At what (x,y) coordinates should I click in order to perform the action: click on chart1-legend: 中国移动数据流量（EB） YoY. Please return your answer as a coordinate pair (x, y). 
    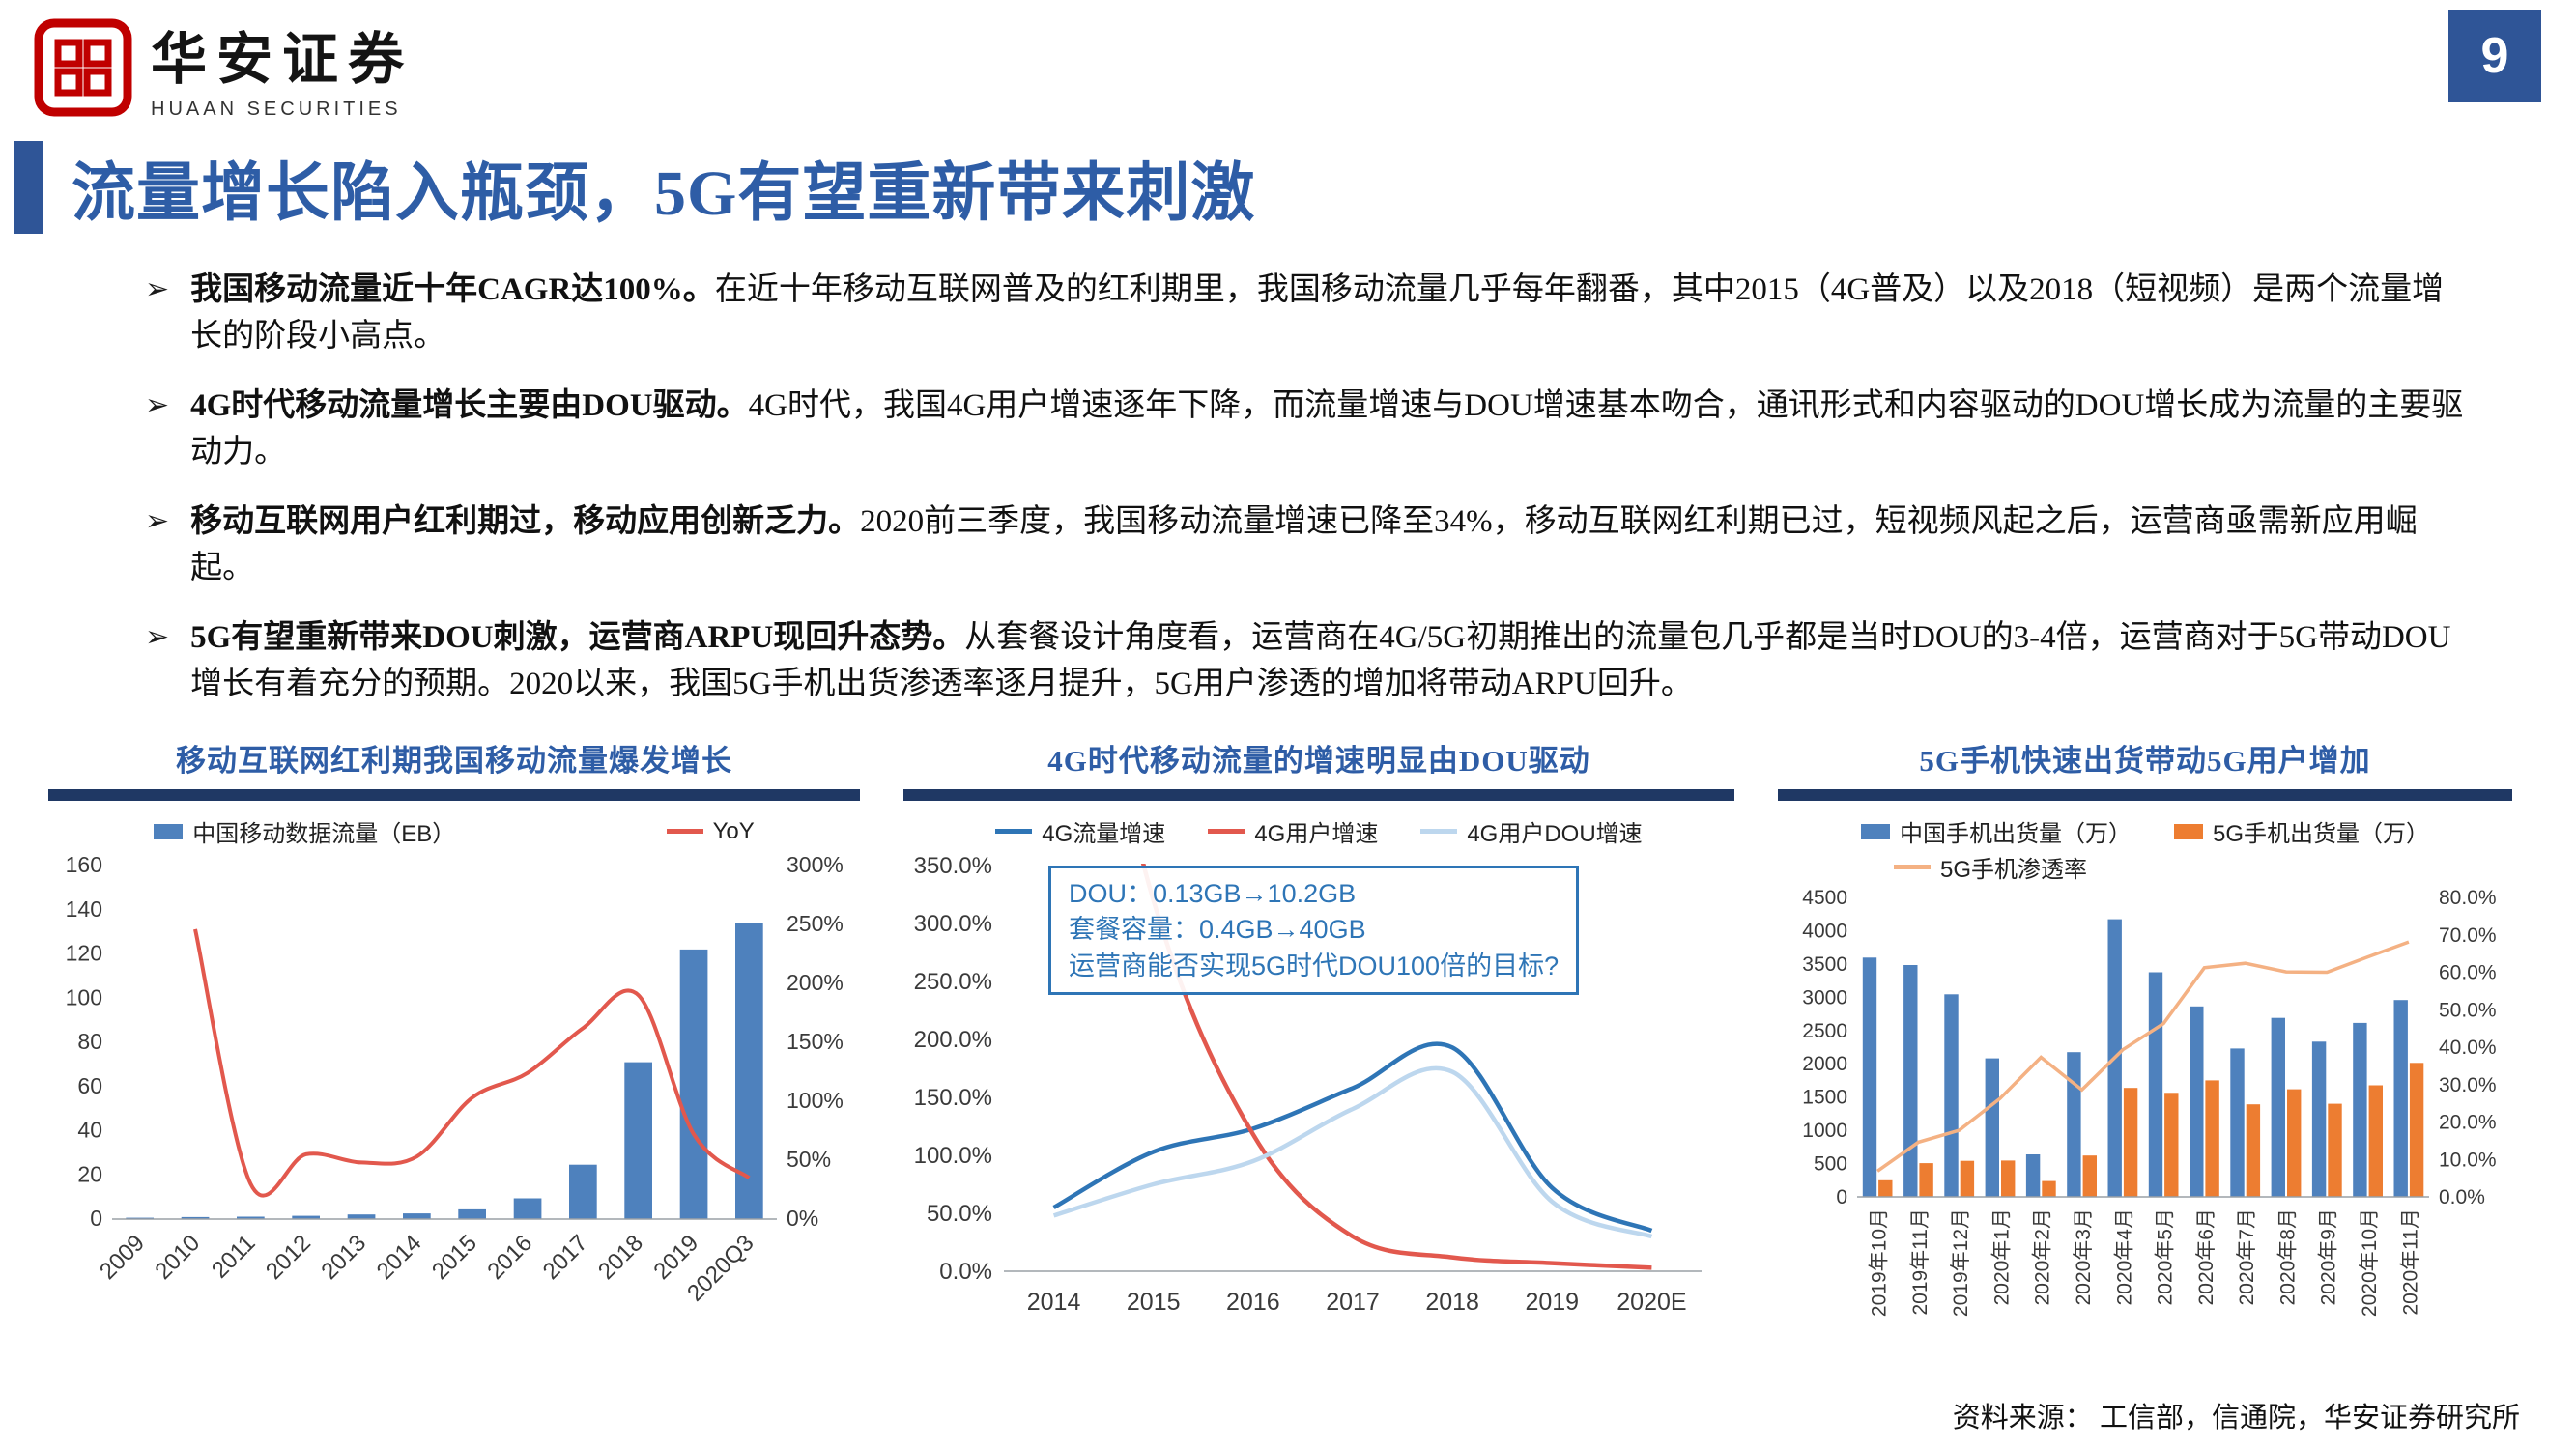
    Looking at the image, I should click on (454, 831).